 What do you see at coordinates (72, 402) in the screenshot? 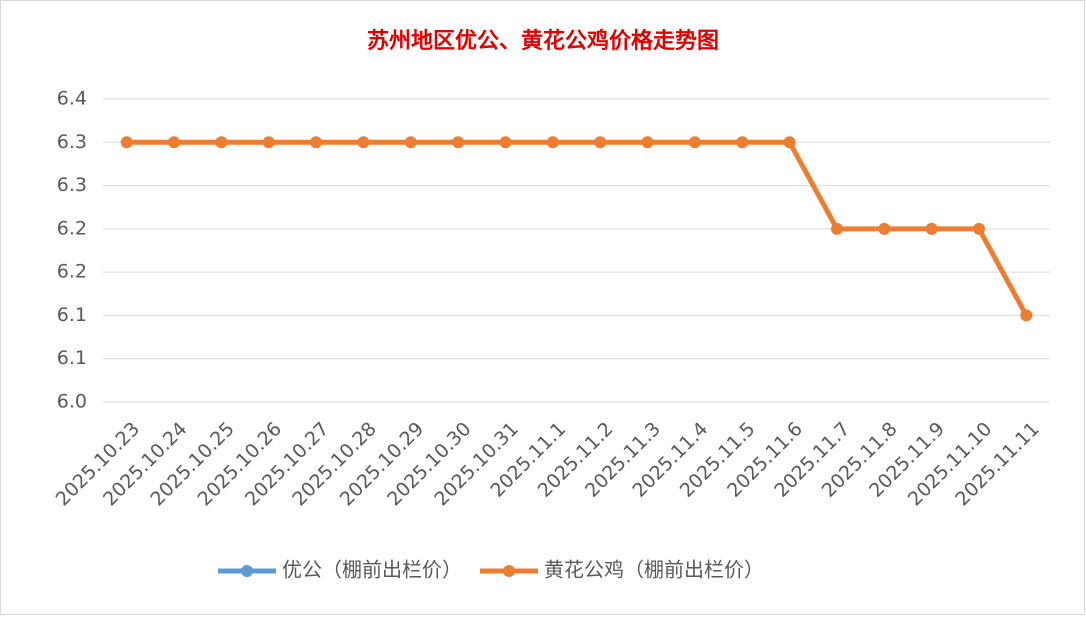
I see `y-tick-label: 6.0` at bounding box center [72, 402].